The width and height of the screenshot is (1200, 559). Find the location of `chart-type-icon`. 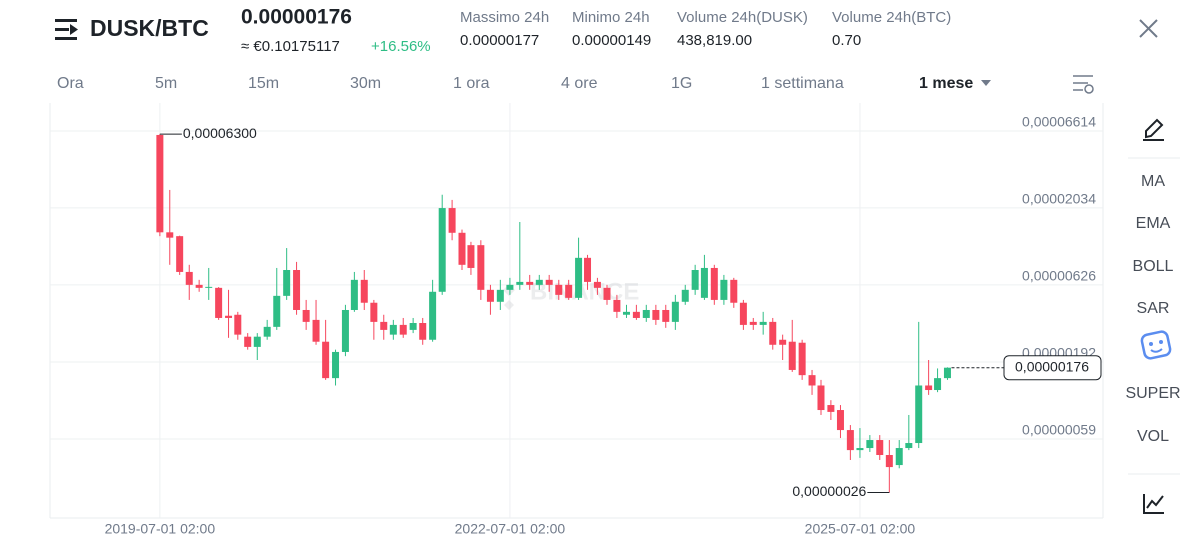

chart-type-icon is located at coordinates (1153, 504).